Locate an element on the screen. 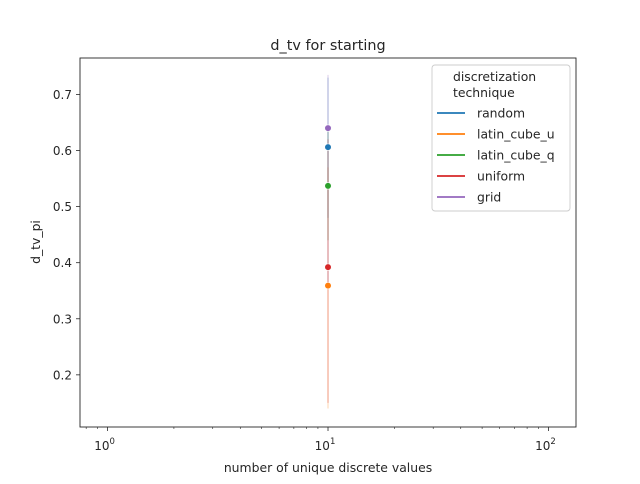  legend-title-line2: technique is located at coordinates (484, 92).